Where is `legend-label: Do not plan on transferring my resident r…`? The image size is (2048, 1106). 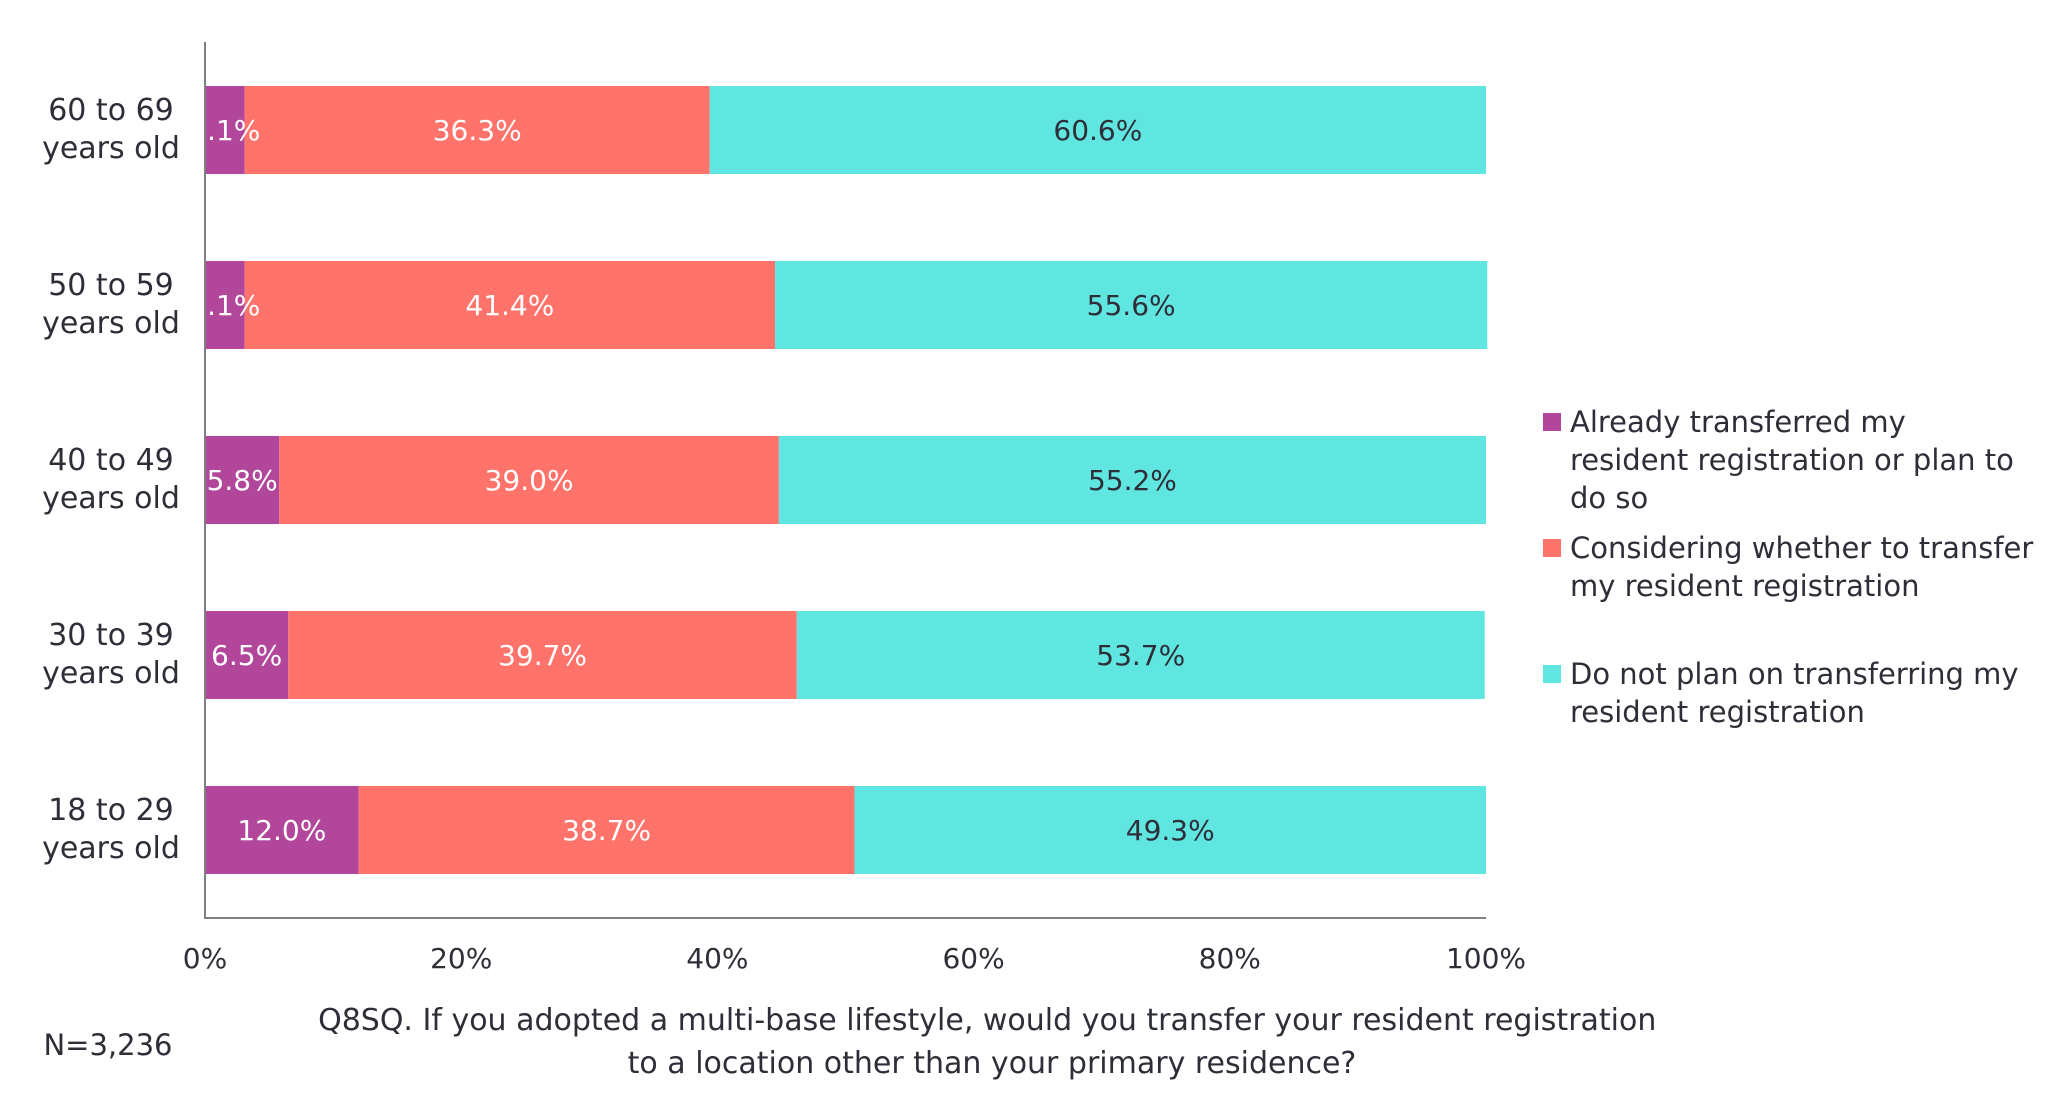
legend-label: Do not plan on transferring my resident r… is located at coordinates (1794, 693).